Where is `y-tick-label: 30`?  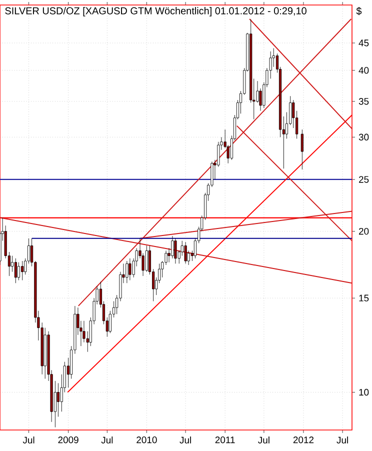
y-tick-label: 30 is located at coordinates (363, 137).